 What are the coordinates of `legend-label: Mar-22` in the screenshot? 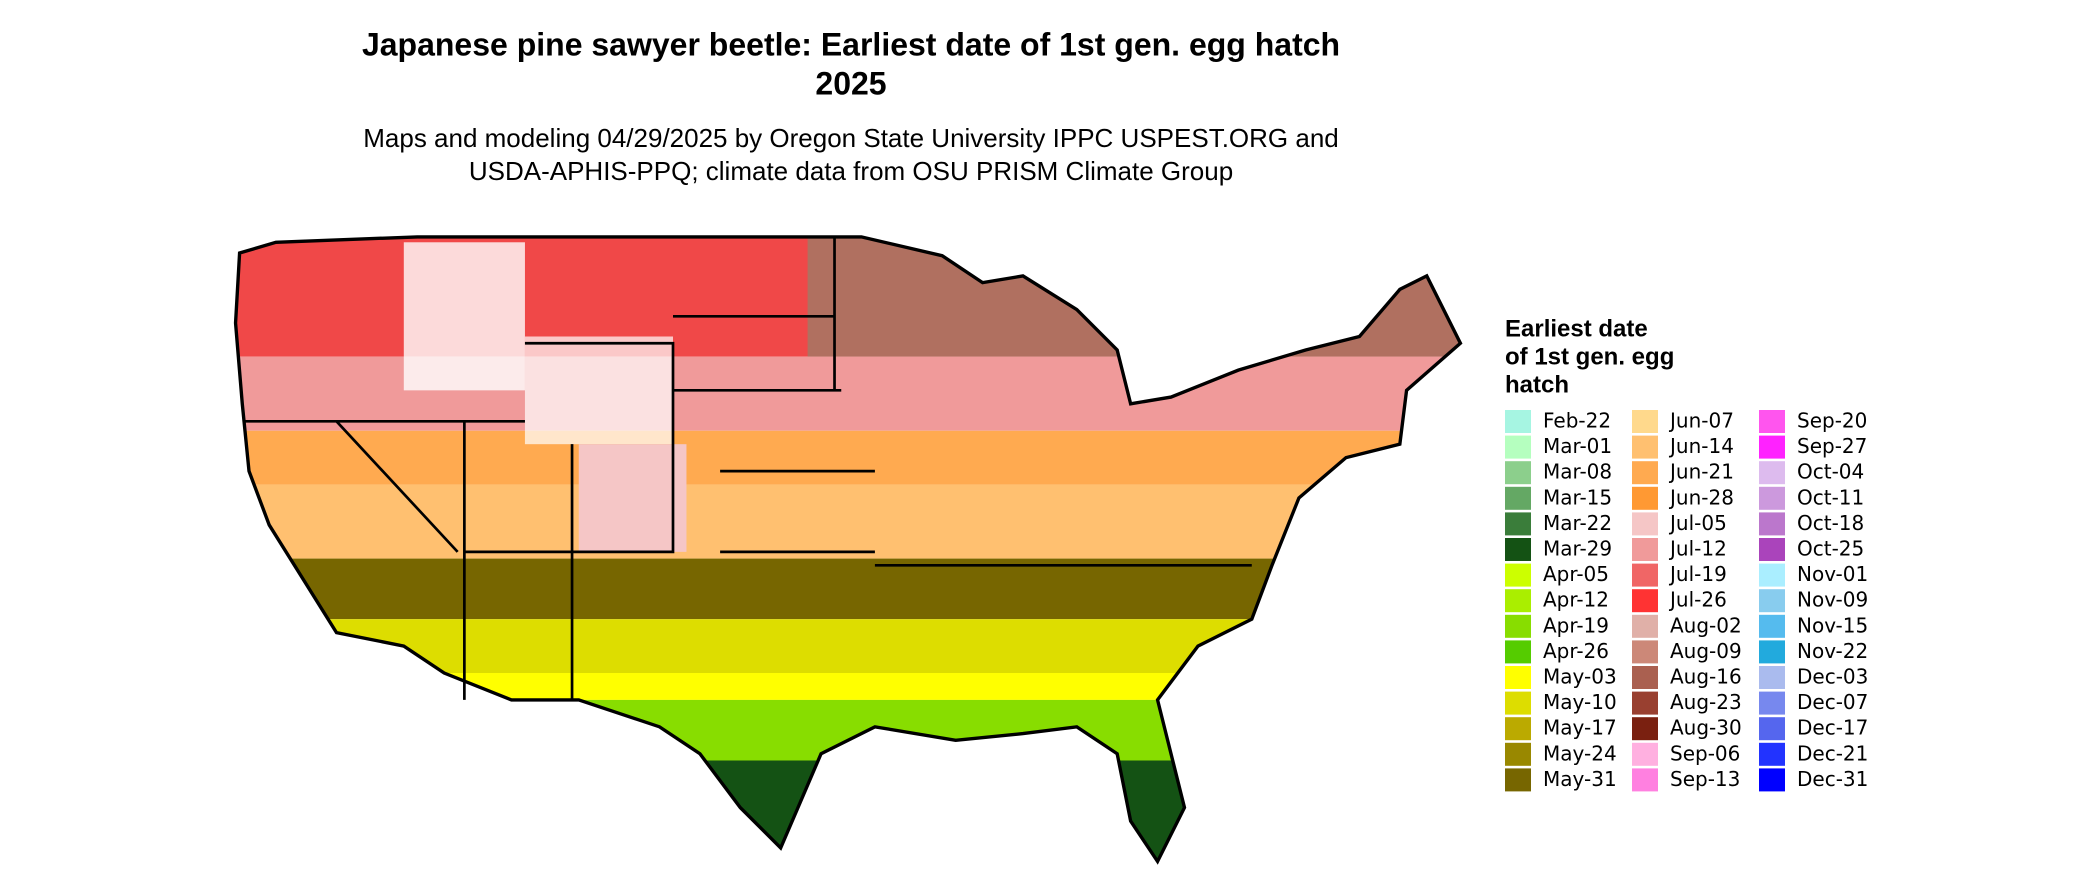 It's located at (1577, 523).